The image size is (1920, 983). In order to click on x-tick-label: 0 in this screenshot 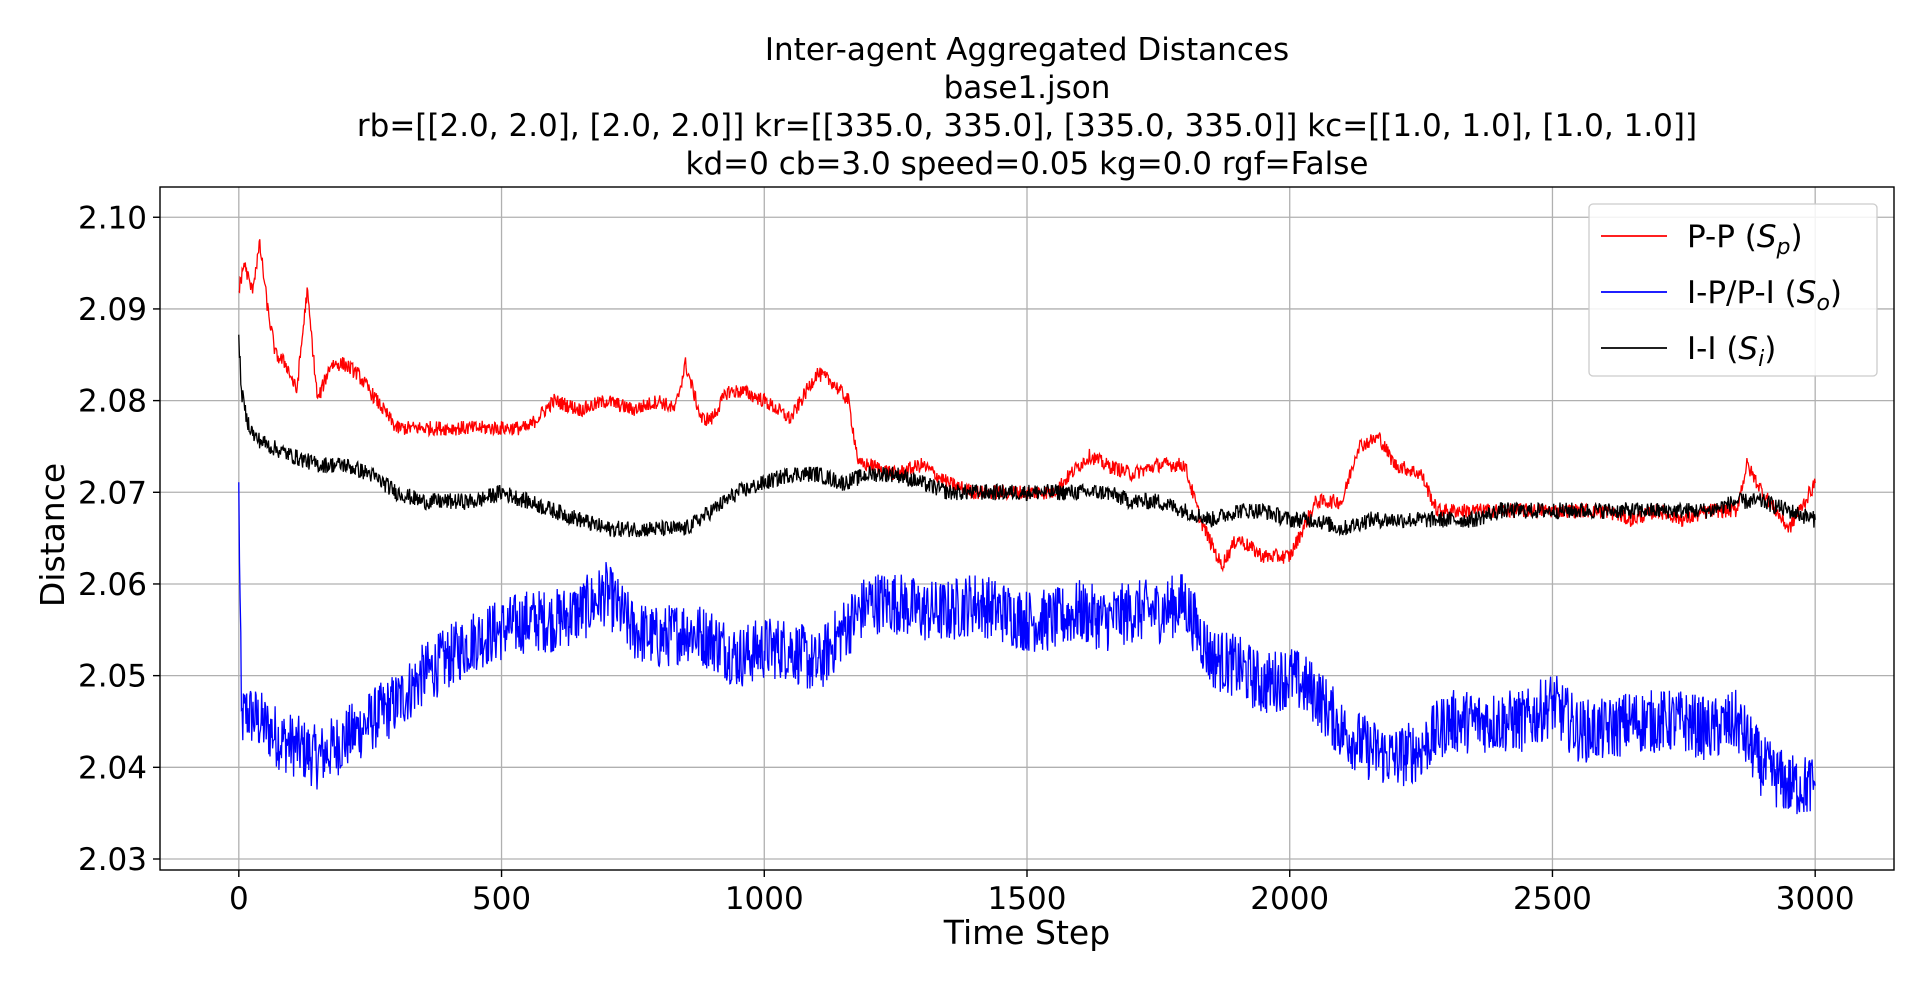, I will do `click(239, 899)`.